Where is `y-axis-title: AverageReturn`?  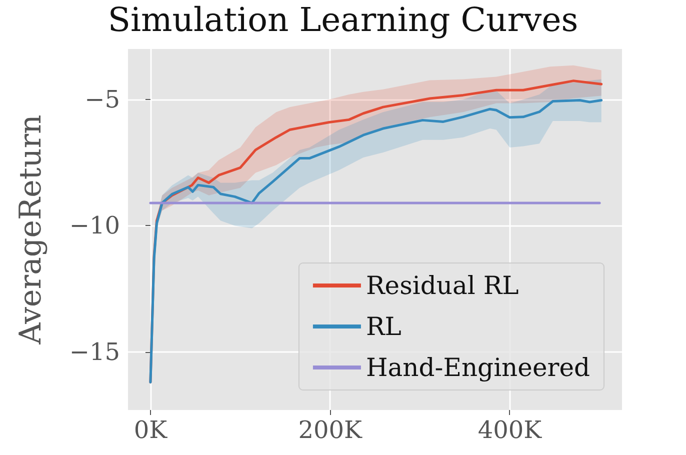
y-axis-title: AverageReturn is located at coordinates (31, 230).